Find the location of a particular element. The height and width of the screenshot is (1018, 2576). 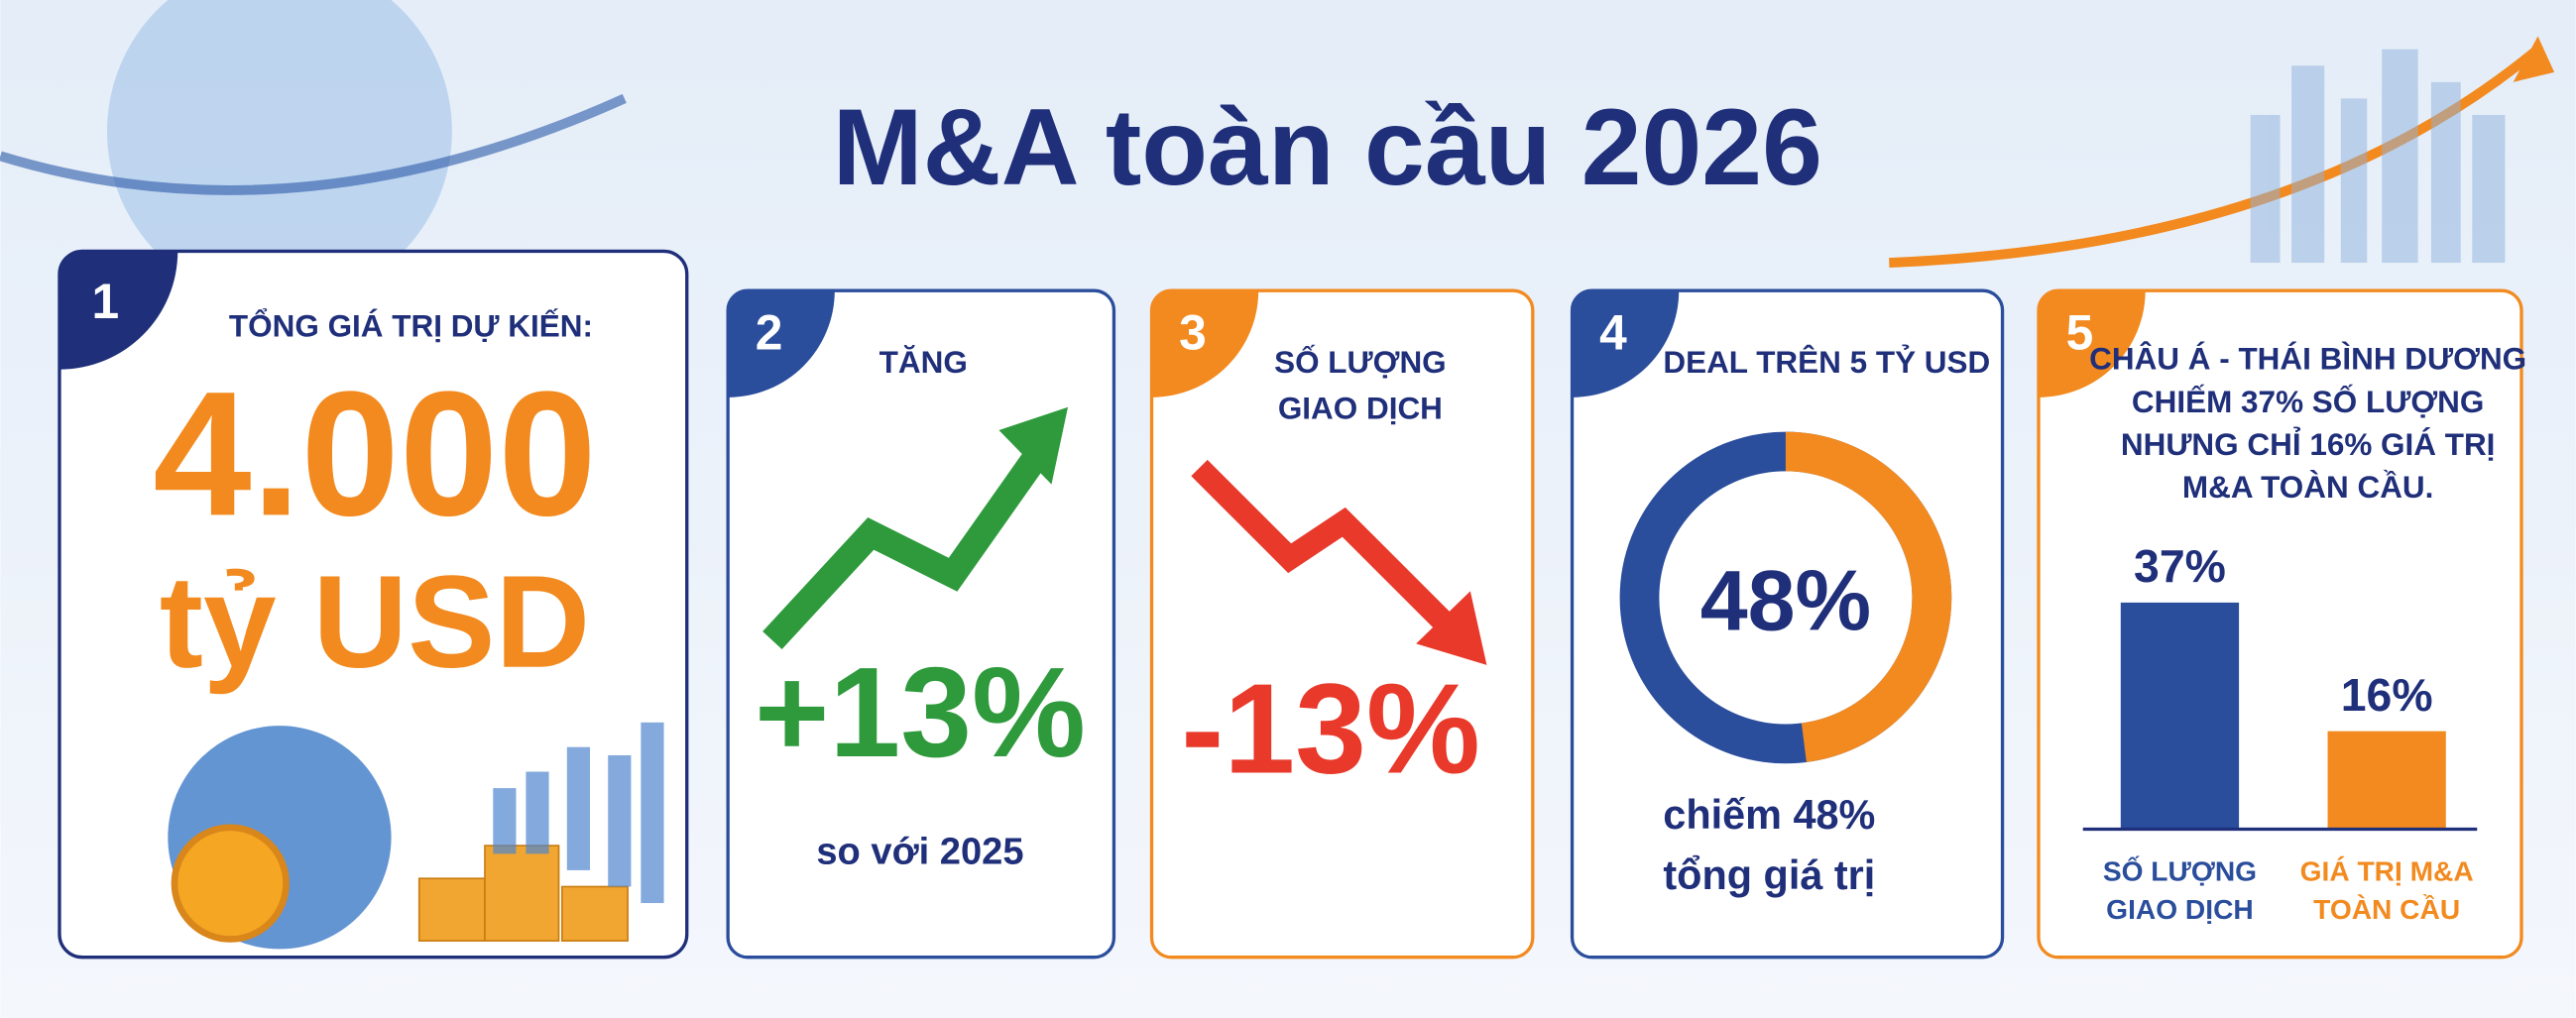

card-heading: DEAL TRÊN 5 TỶ USD is located at coordinates (1826, 362).